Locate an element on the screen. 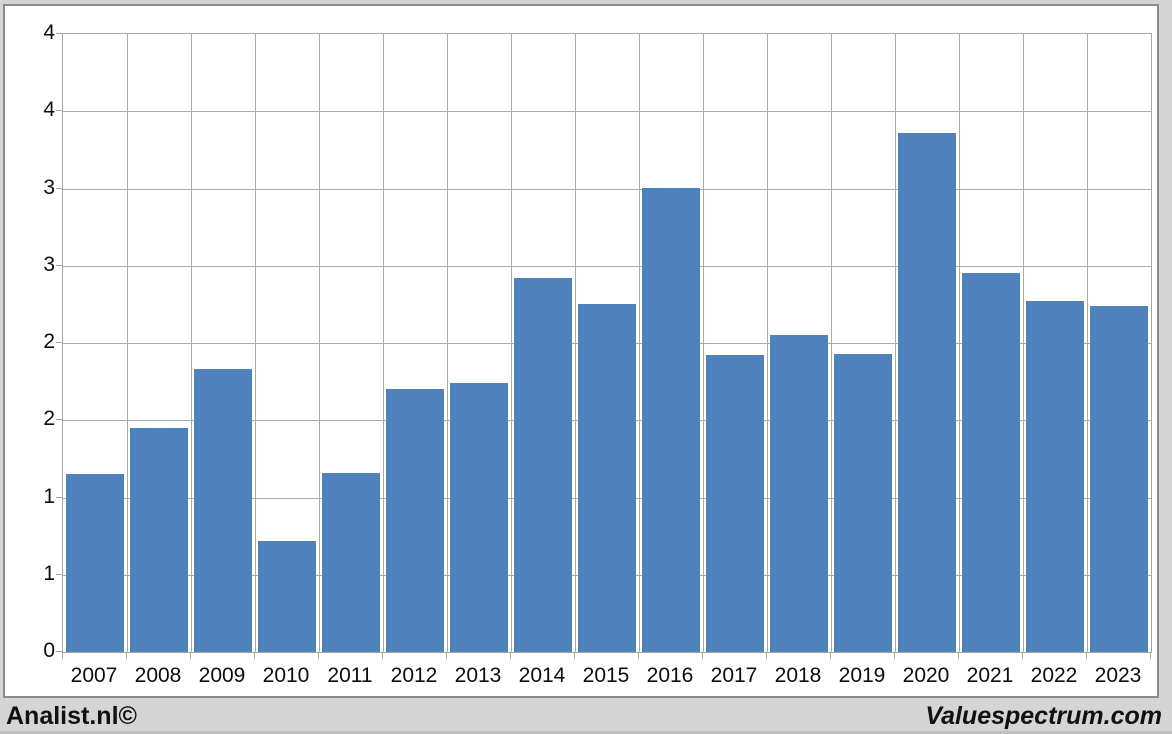  x-tick-label: 2008 is located at coordinates (158, 675).